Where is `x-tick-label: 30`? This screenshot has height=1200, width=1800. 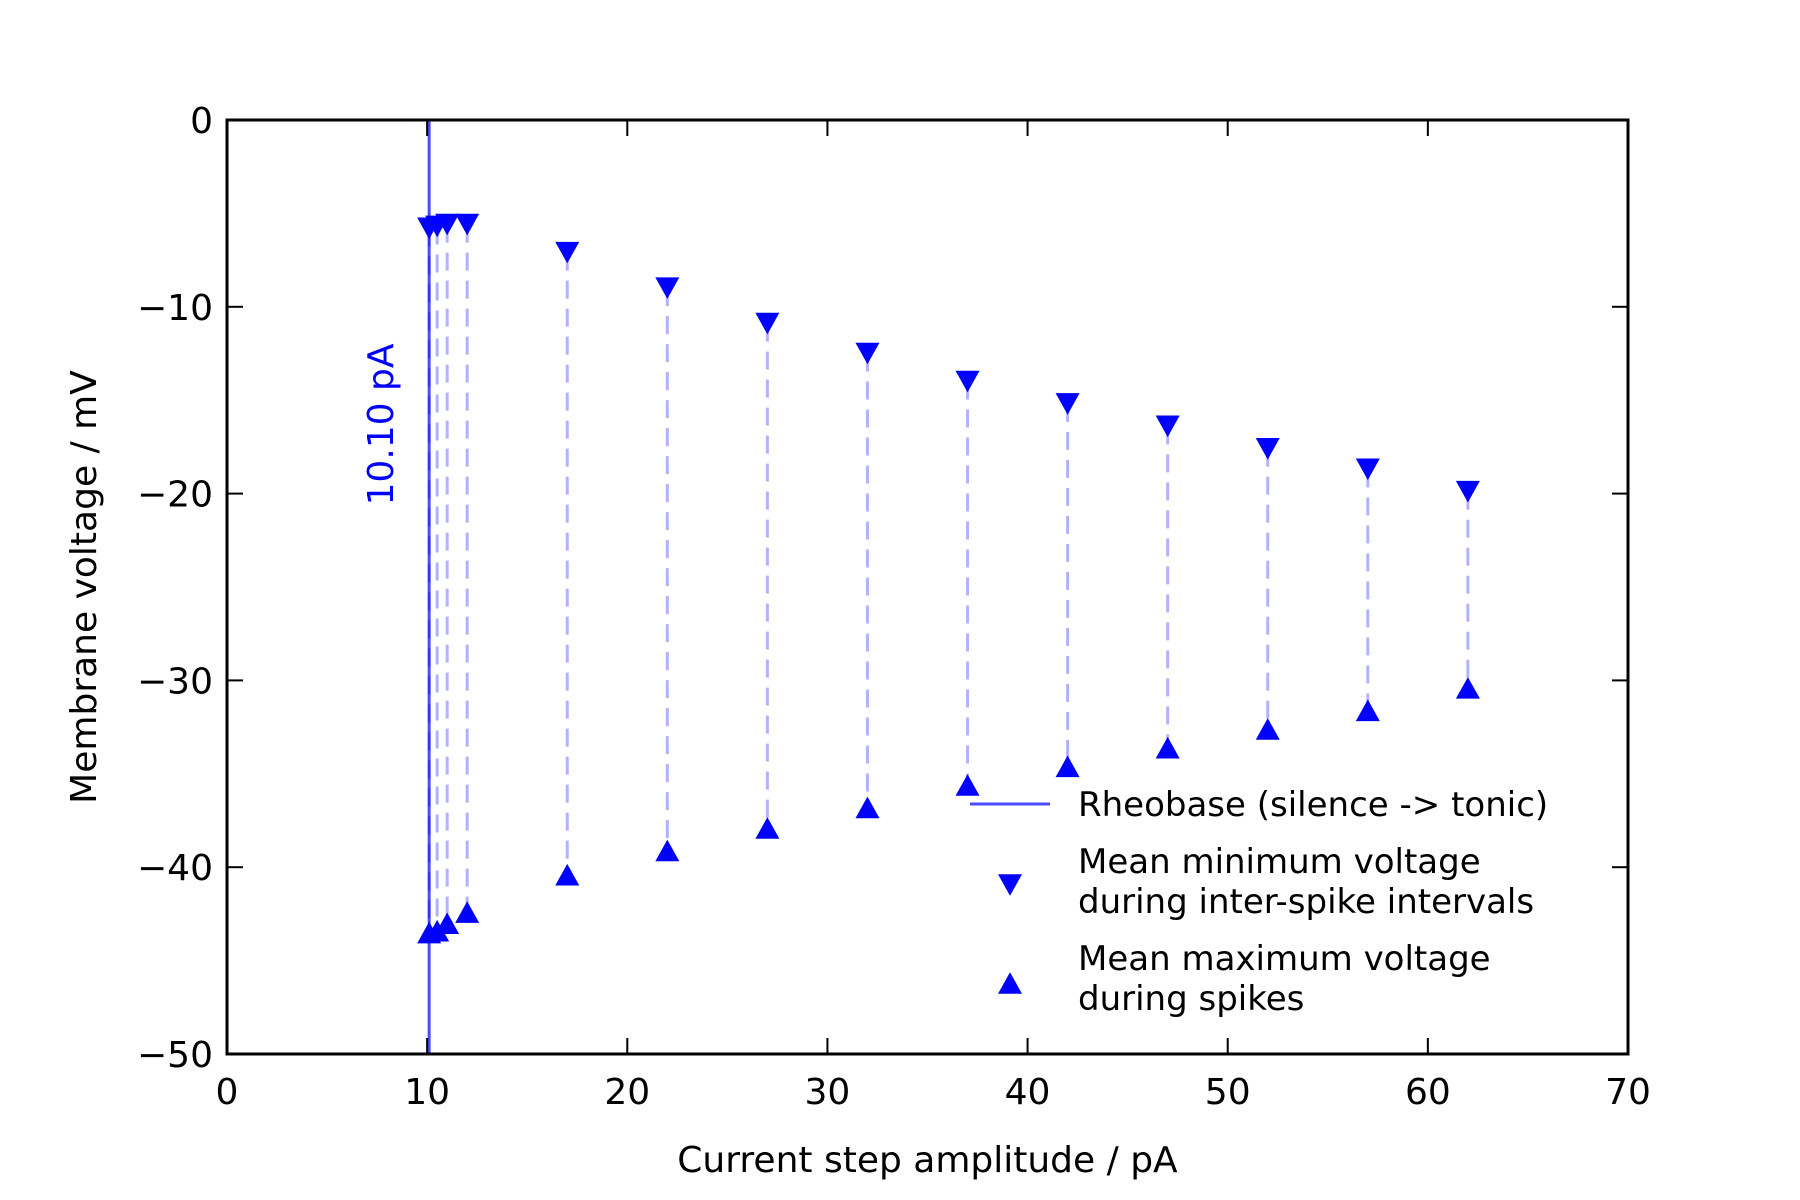
x-tick-label: 30 is located at coordinates (828, 1092).